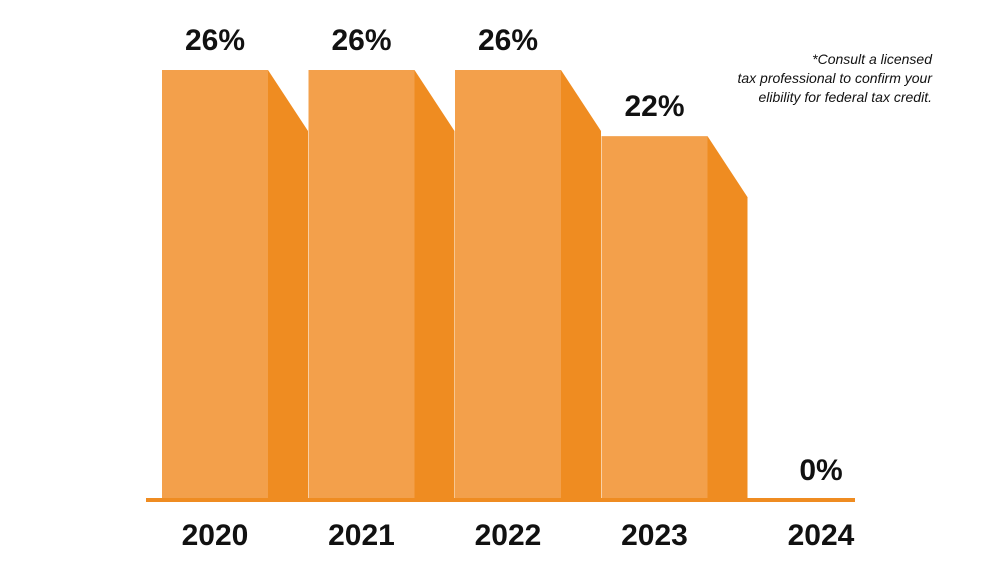 This screenshot has height=583, width=1000. Describe the element at coordinates (654, 106) in the screenshot. I see `value-label-2023: 22%` at that location.